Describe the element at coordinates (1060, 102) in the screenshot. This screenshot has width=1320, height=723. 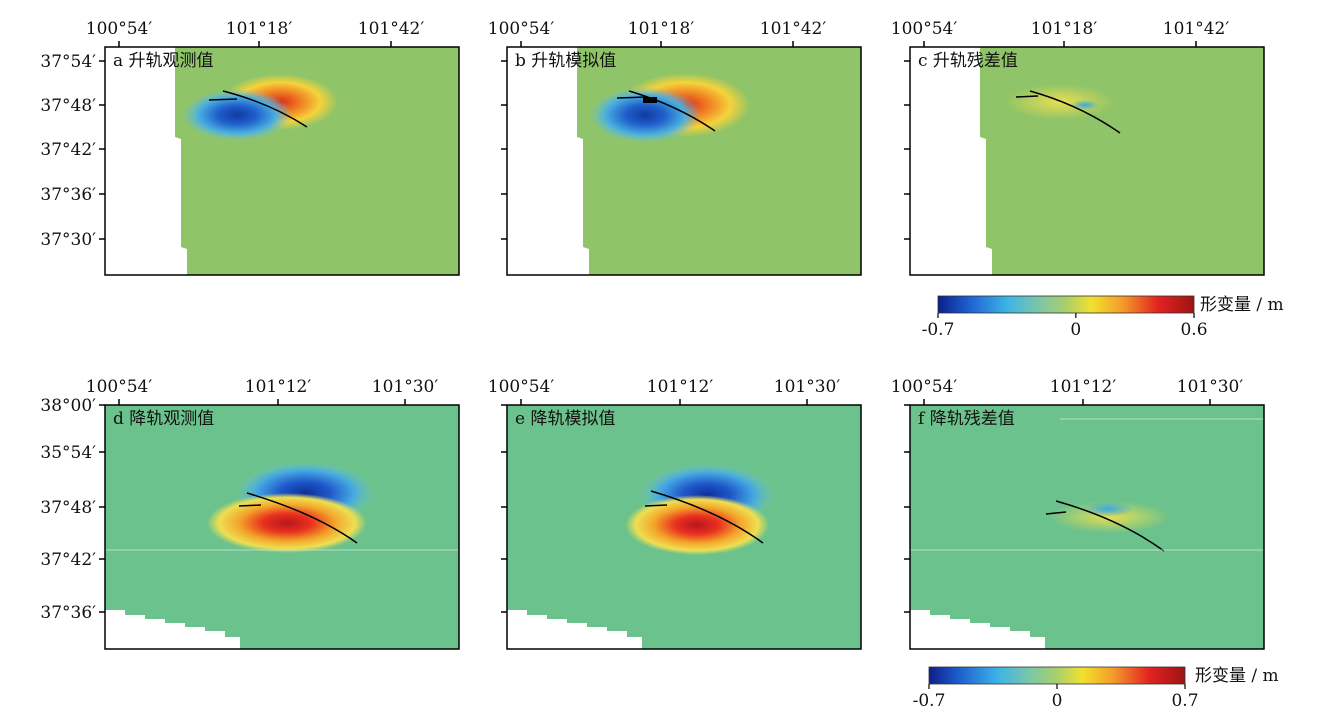
I see `residual-anomaly` at that location.